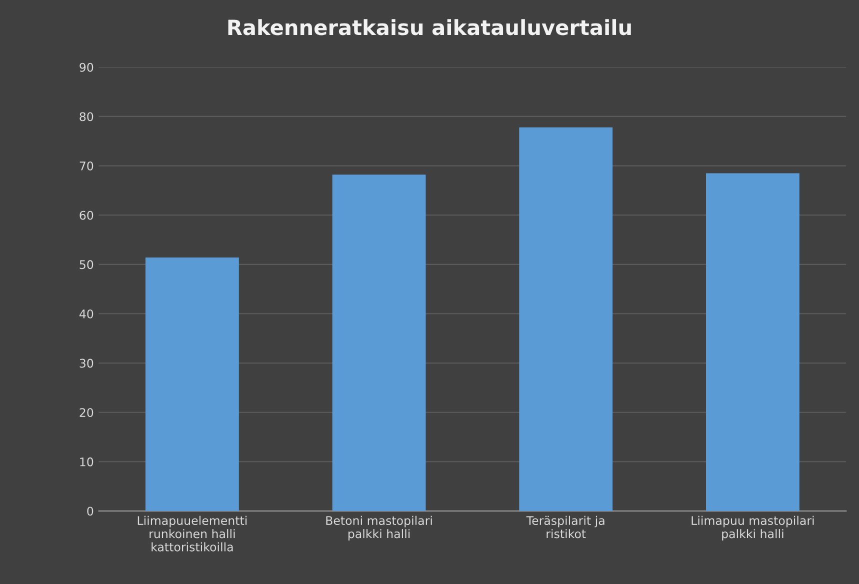 Image resolution: width=859 pixels, height=584 pixels. Describe the element at coordinates (87, 461) in the screenshot. I see `y-tick-label: 10` at that location.